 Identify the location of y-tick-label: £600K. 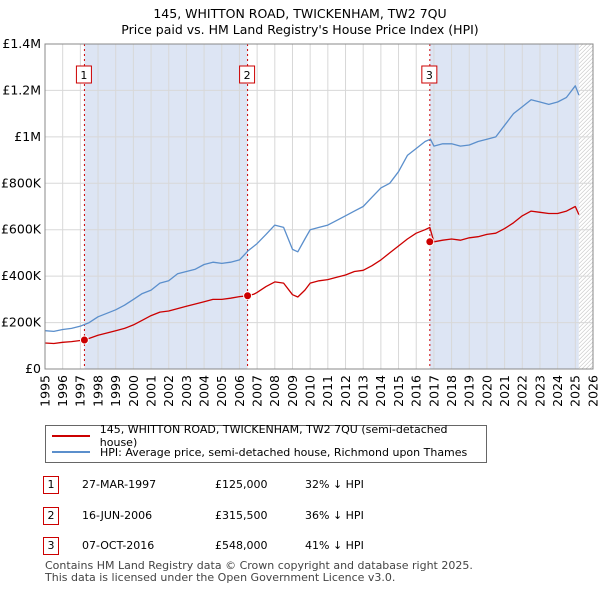
(21, 229).